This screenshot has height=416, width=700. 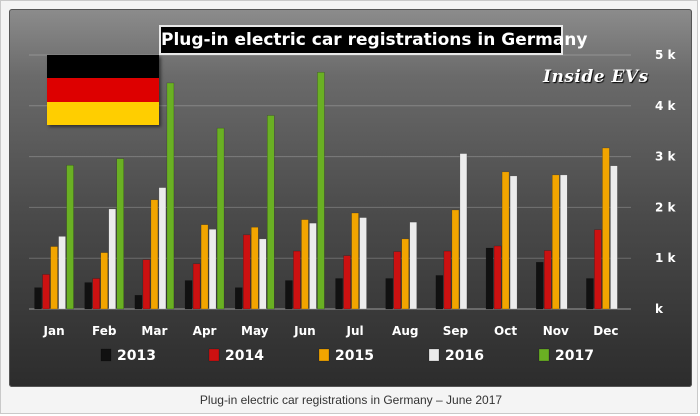 I want to click on x-tick-label: Sep, so click(x=456, y=331).